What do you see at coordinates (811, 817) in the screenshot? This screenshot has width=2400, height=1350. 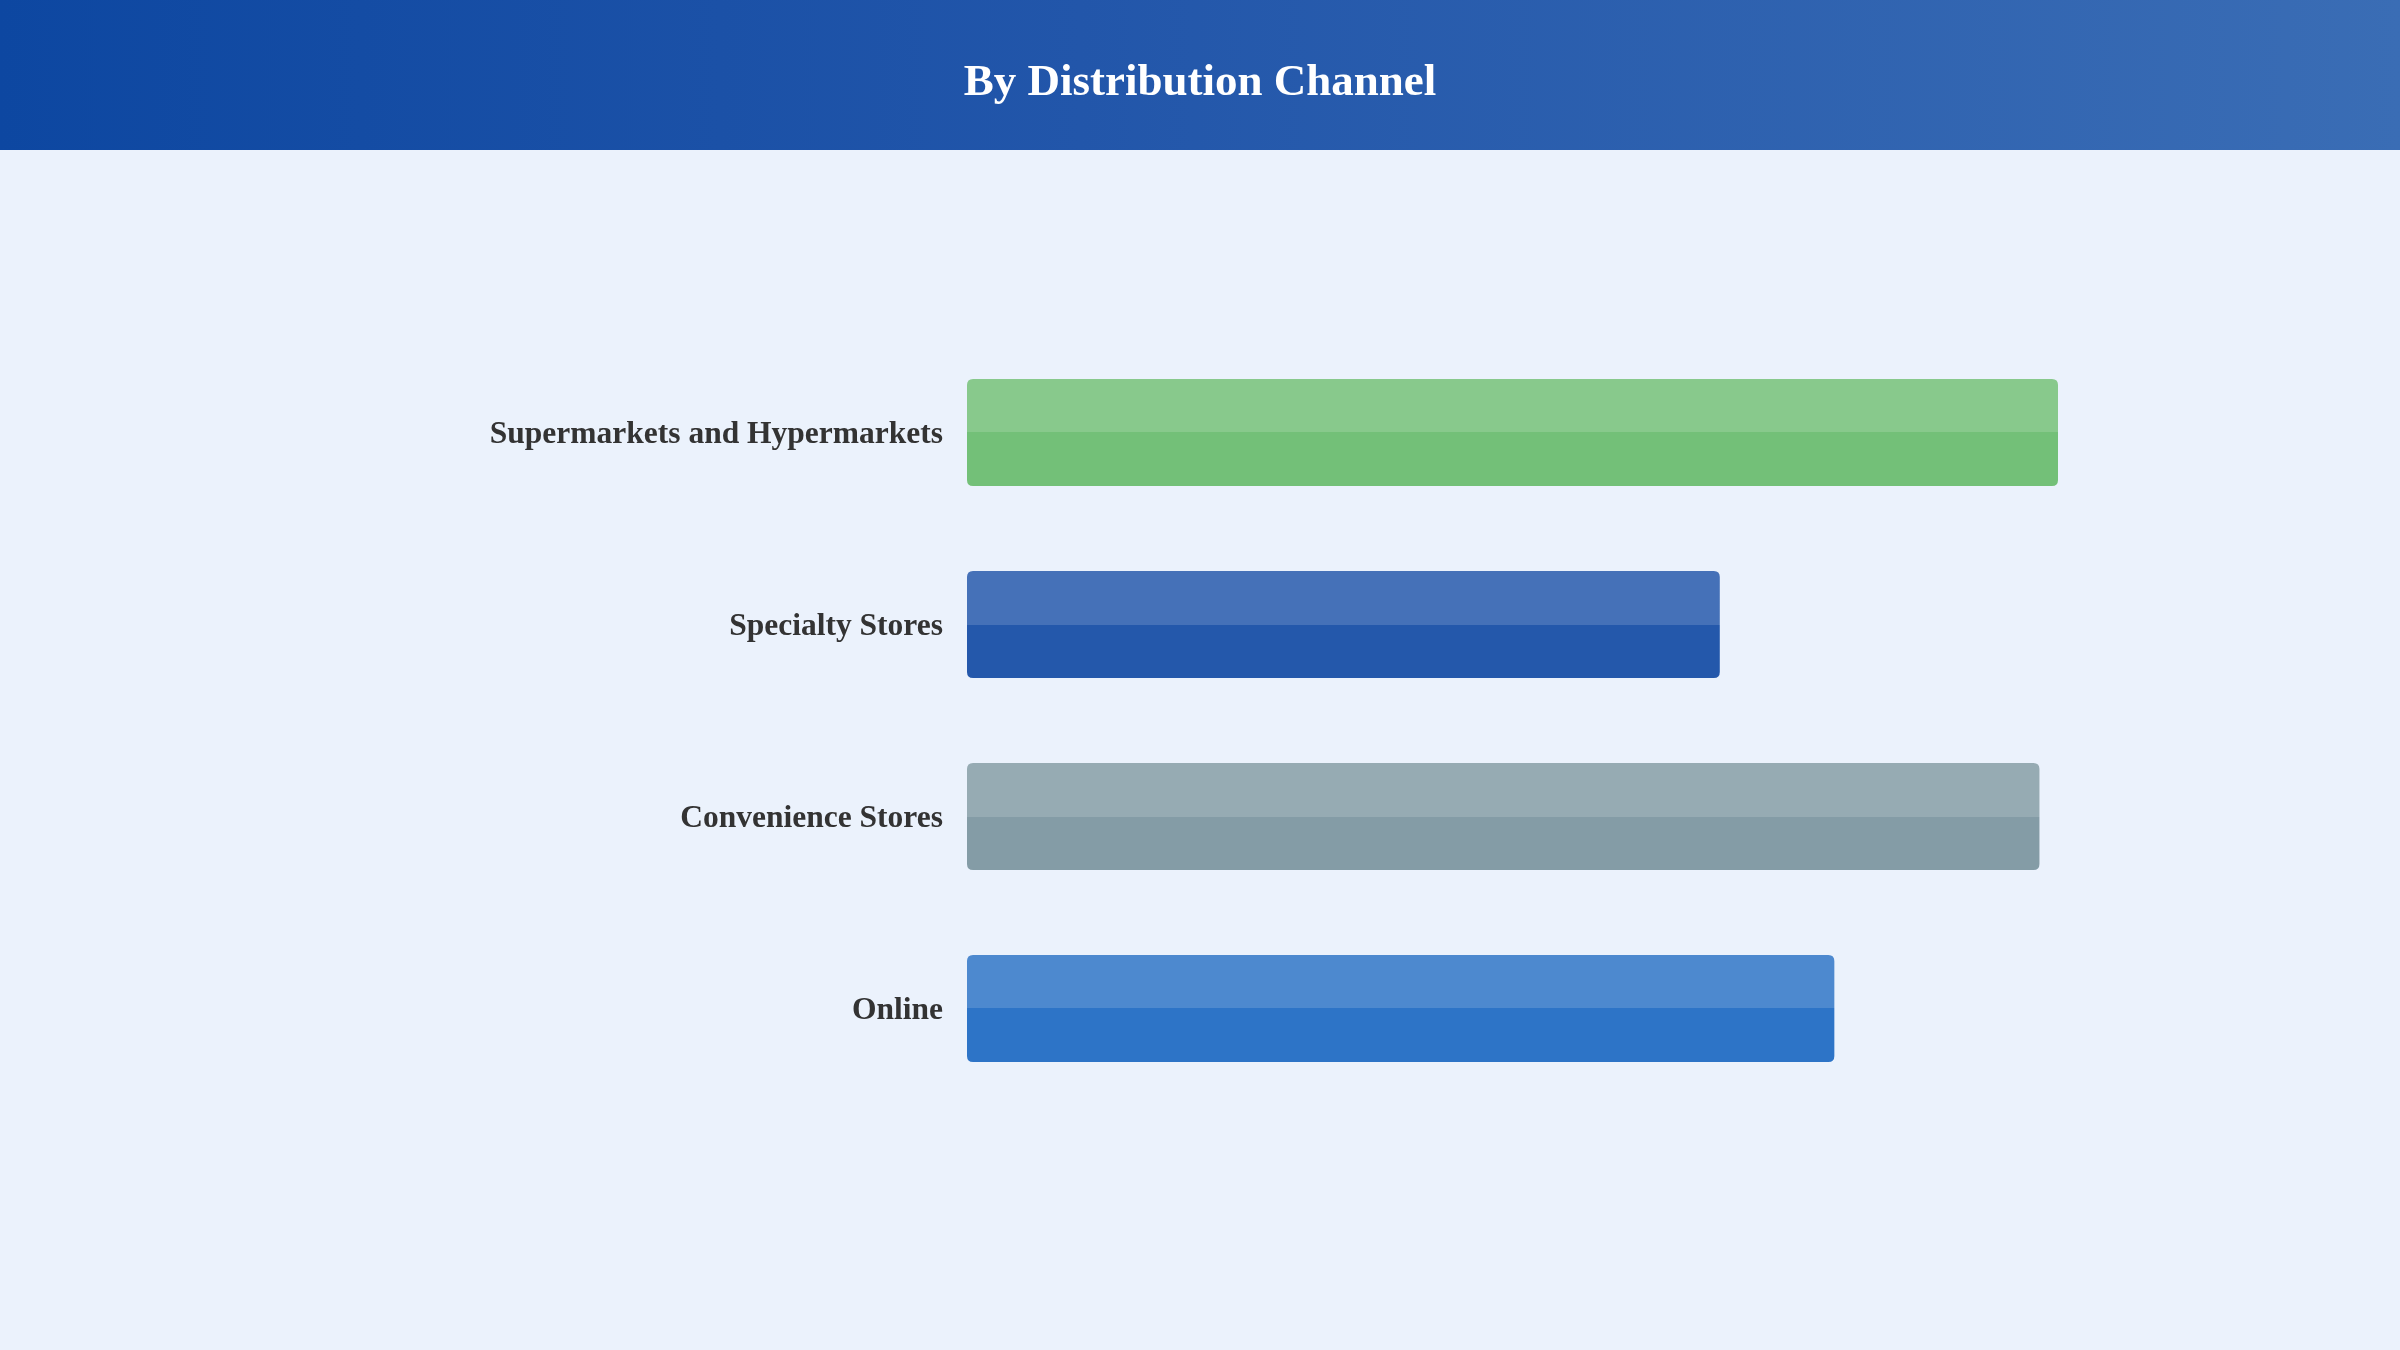 I see `y-tick-label: Convenience Stores` at bounding box center [811, 817].